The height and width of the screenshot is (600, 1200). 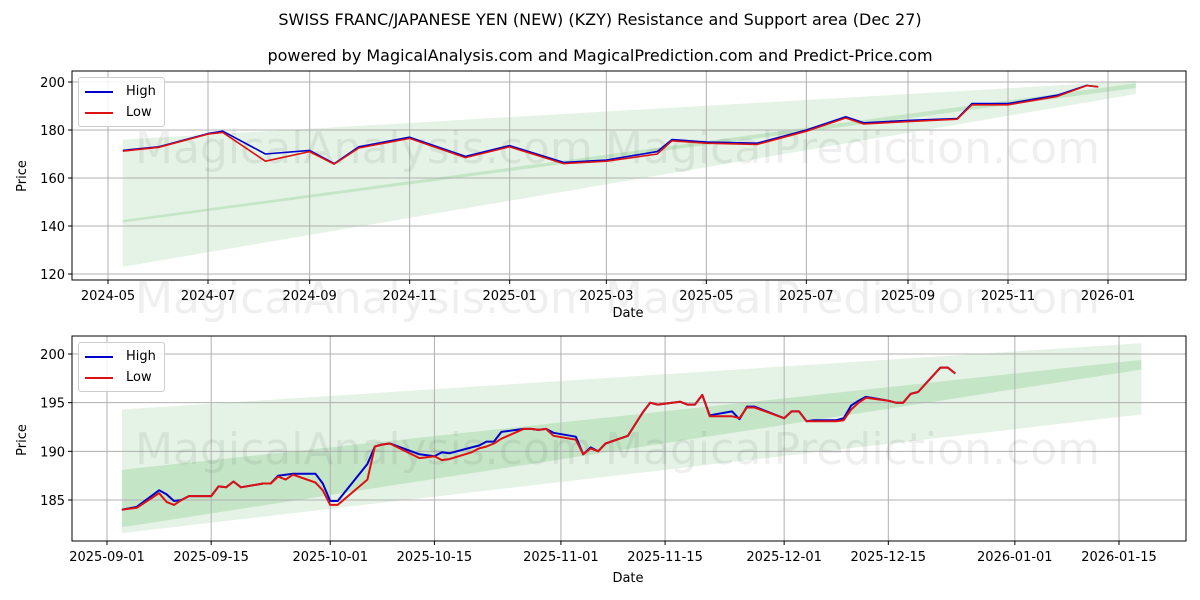 What do you see at coordinates (435, 557) in the screenshot?
I see `x-tick-label: 2025-10-15` at bounding box center [435, 557].